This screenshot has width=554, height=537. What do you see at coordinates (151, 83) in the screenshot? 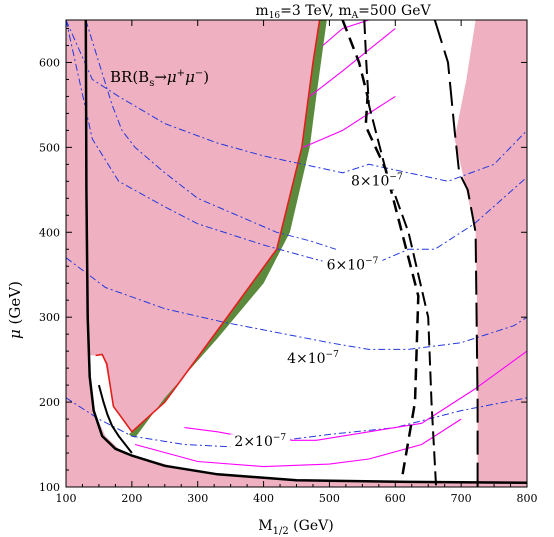
I see `panel-label-sub: s` at bounding box center [151, 83].